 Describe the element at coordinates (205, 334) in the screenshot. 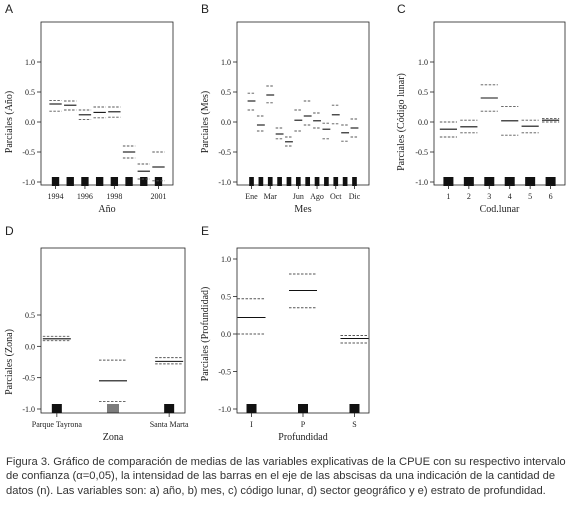

I see `y-axis-label: Parciales (Profundidad)` at that location.